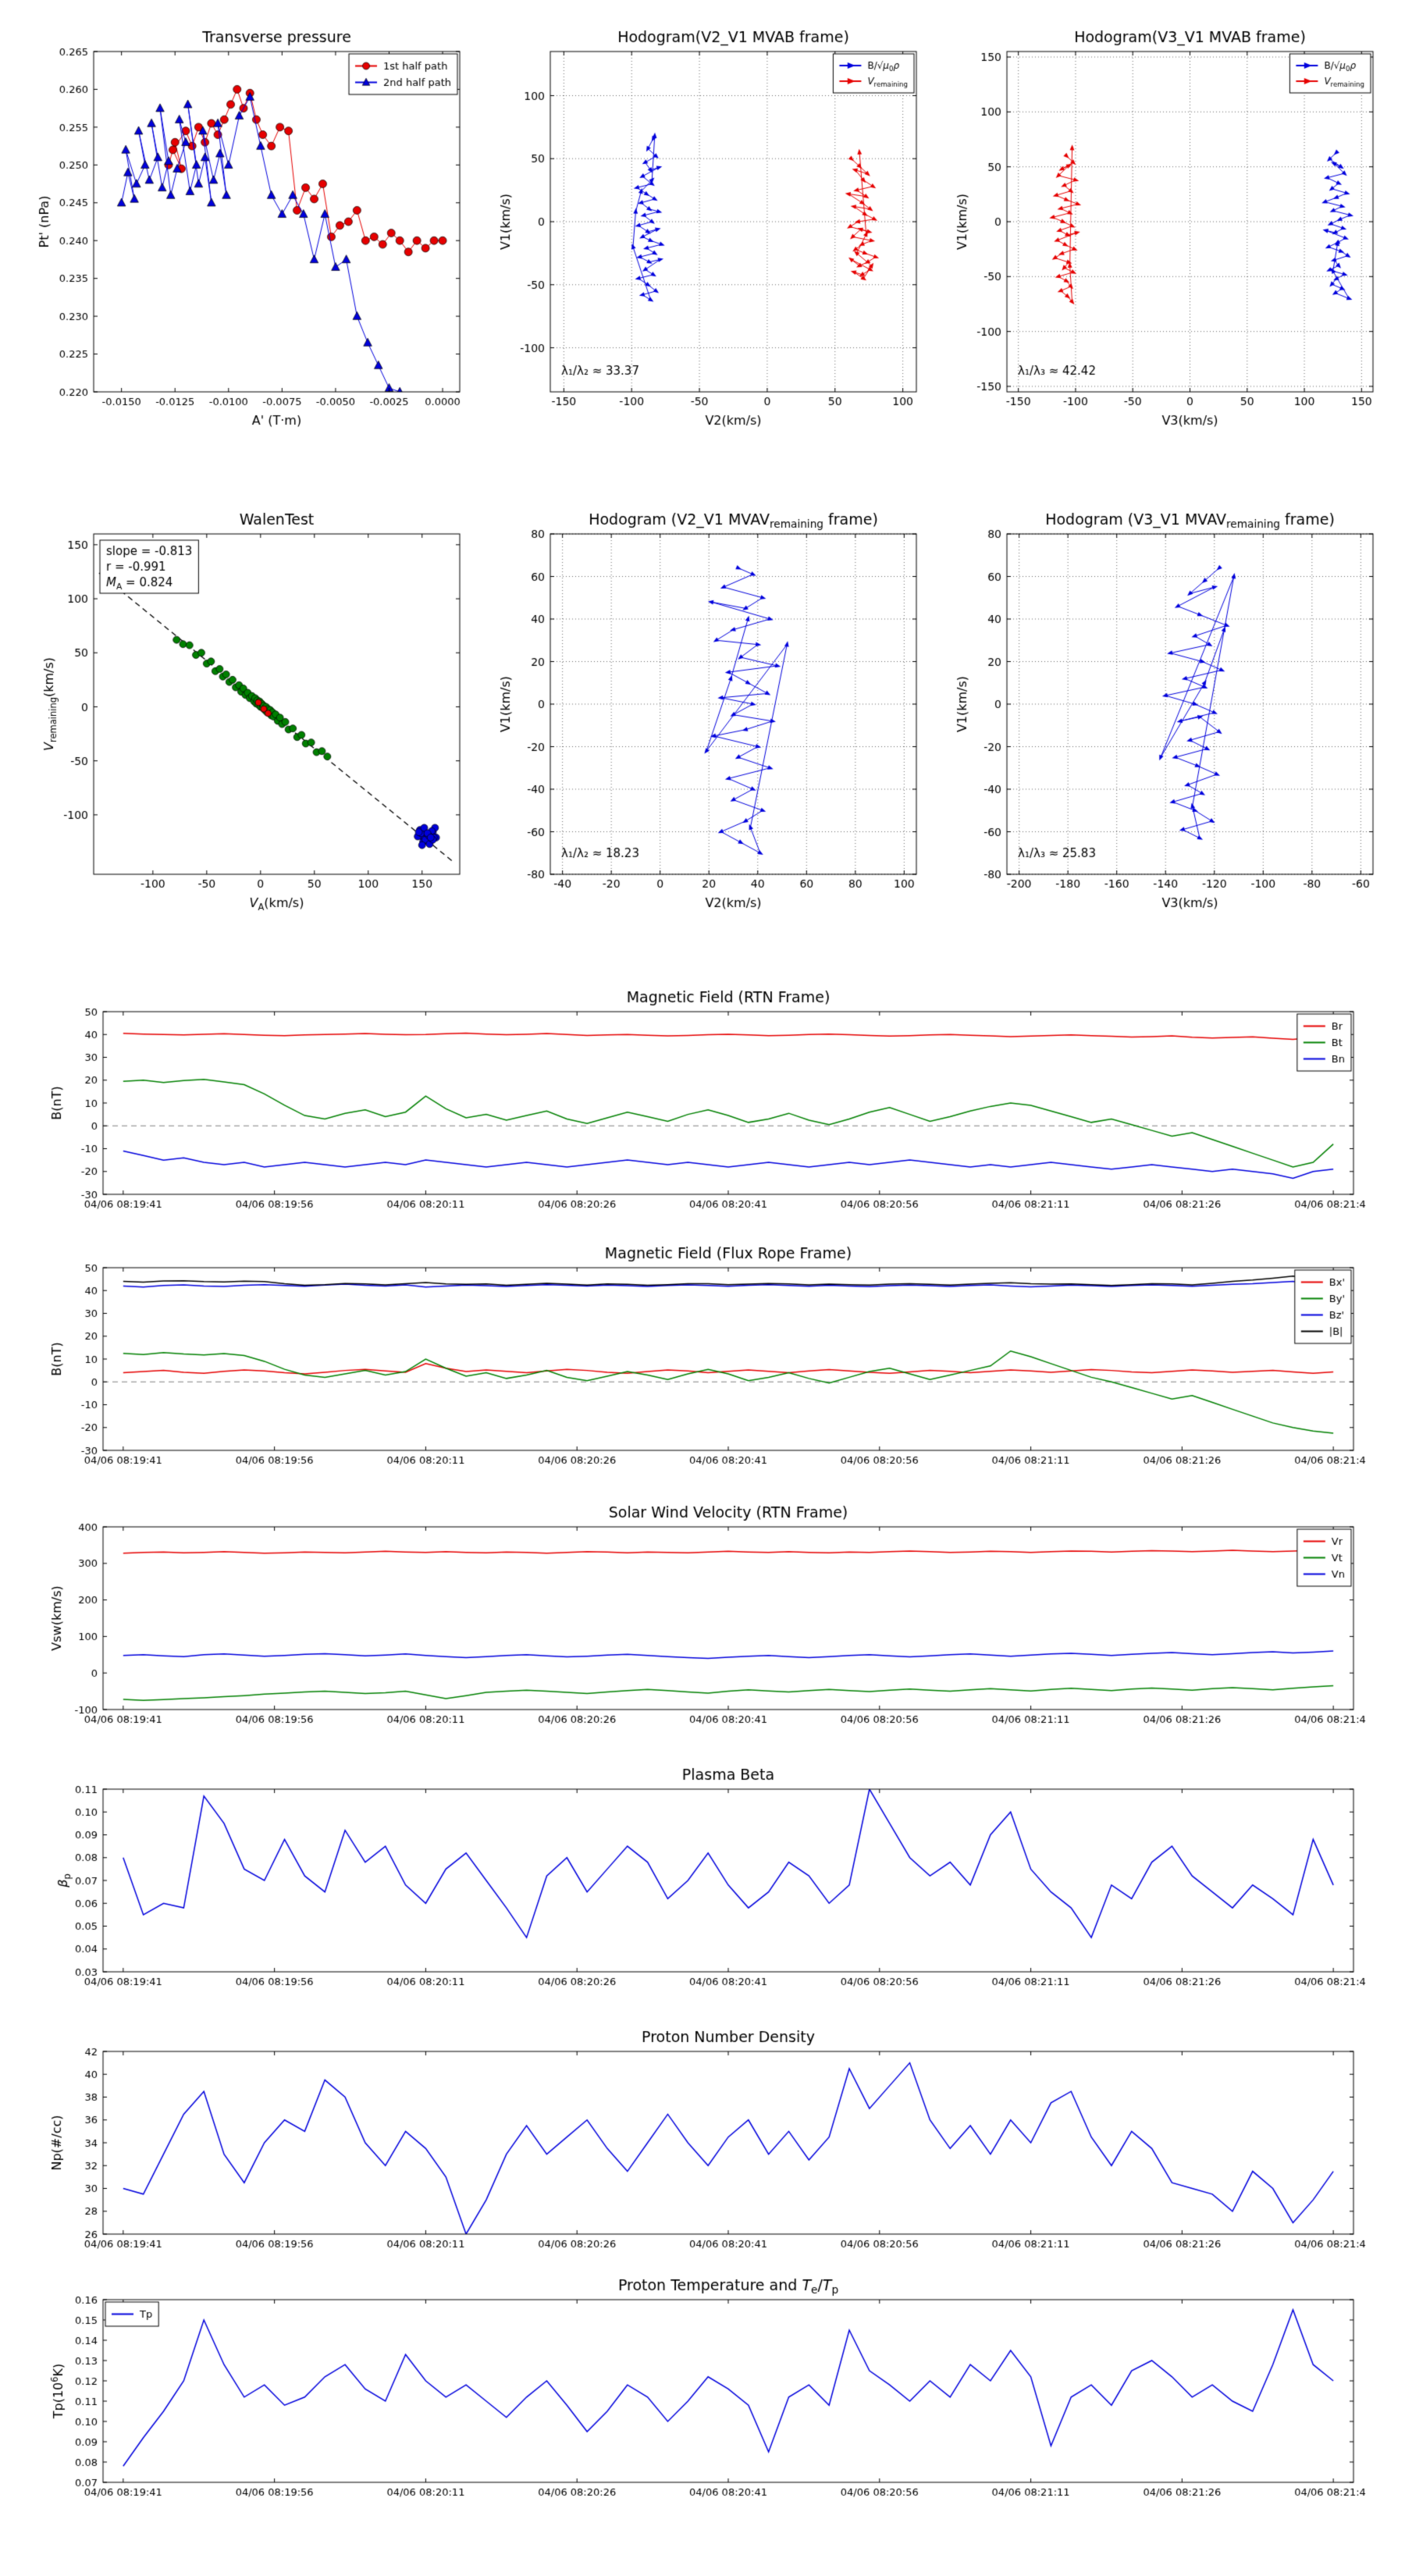  I want to click on chart-hodogram-v2v1-mvav-canvas, so click(709, 710).